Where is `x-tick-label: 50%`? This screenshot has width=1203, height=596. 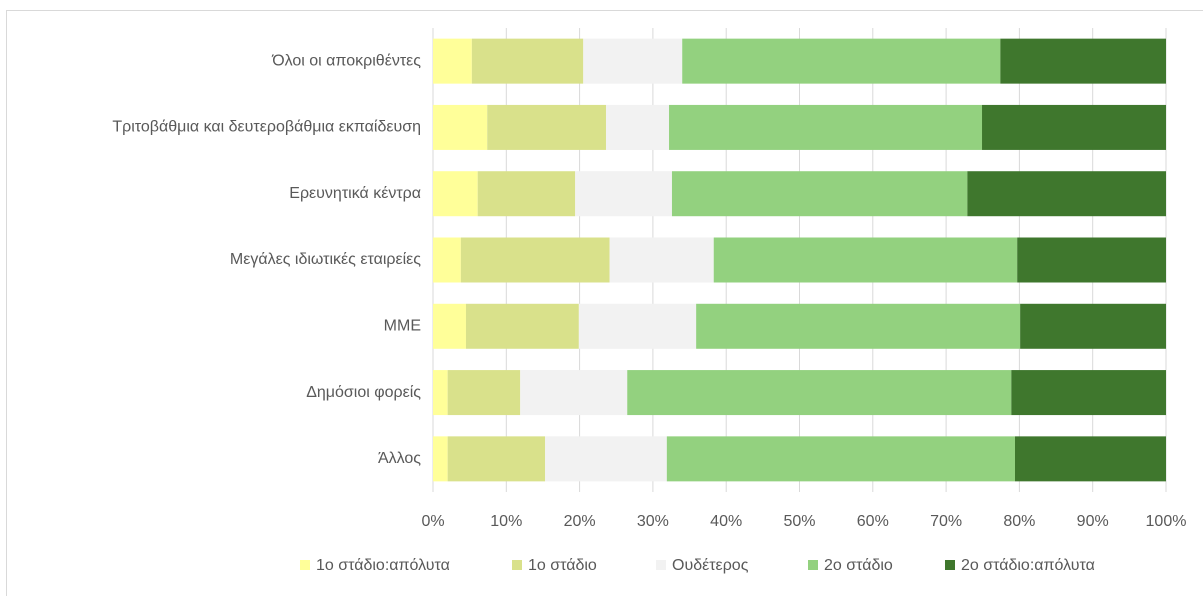
x-tick-label: 50% is located at coordinates (799, 521).